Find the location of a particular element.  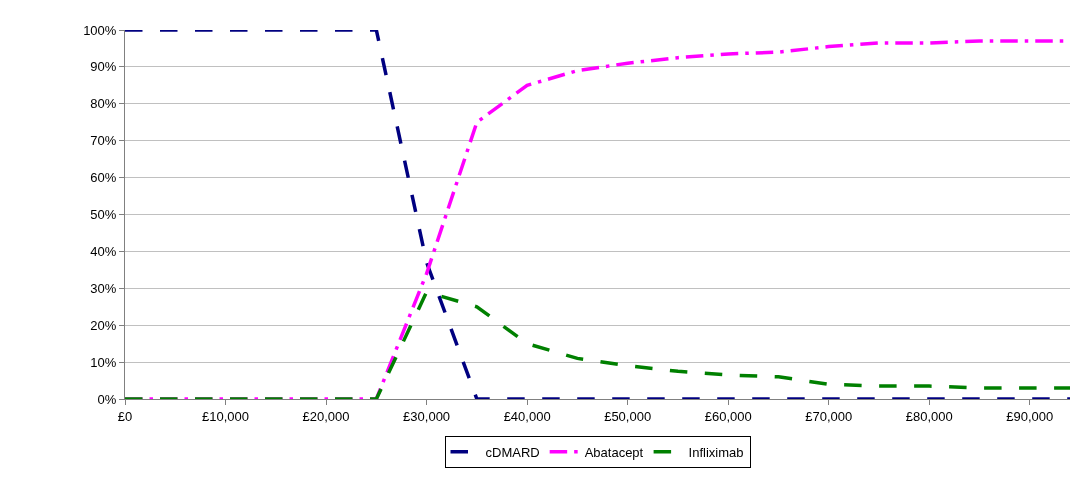

x-tick-label: £0 is located at coordinates (125, 416).